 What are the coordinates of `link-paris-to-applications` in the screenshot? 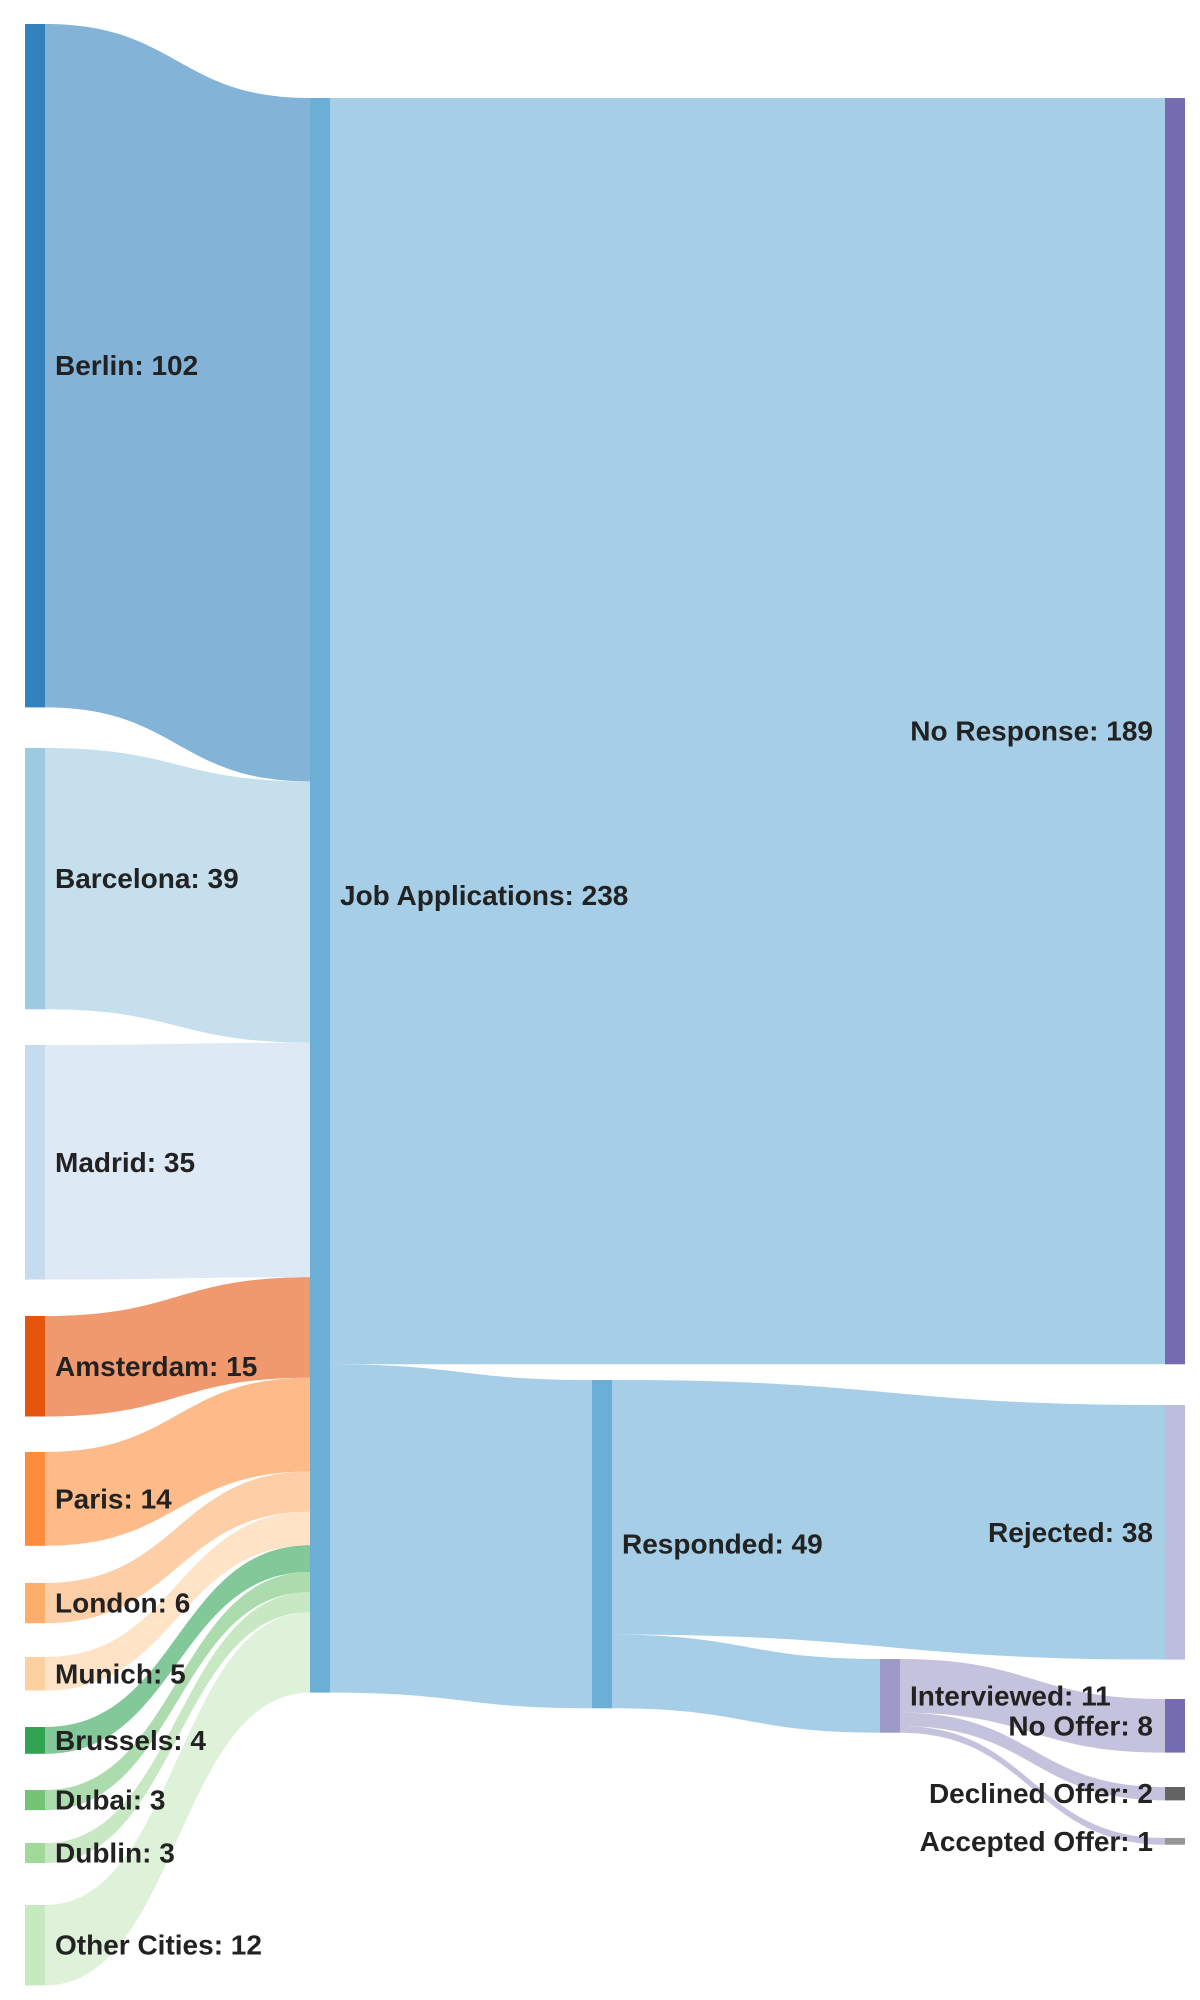 It's located at (177, 1461).